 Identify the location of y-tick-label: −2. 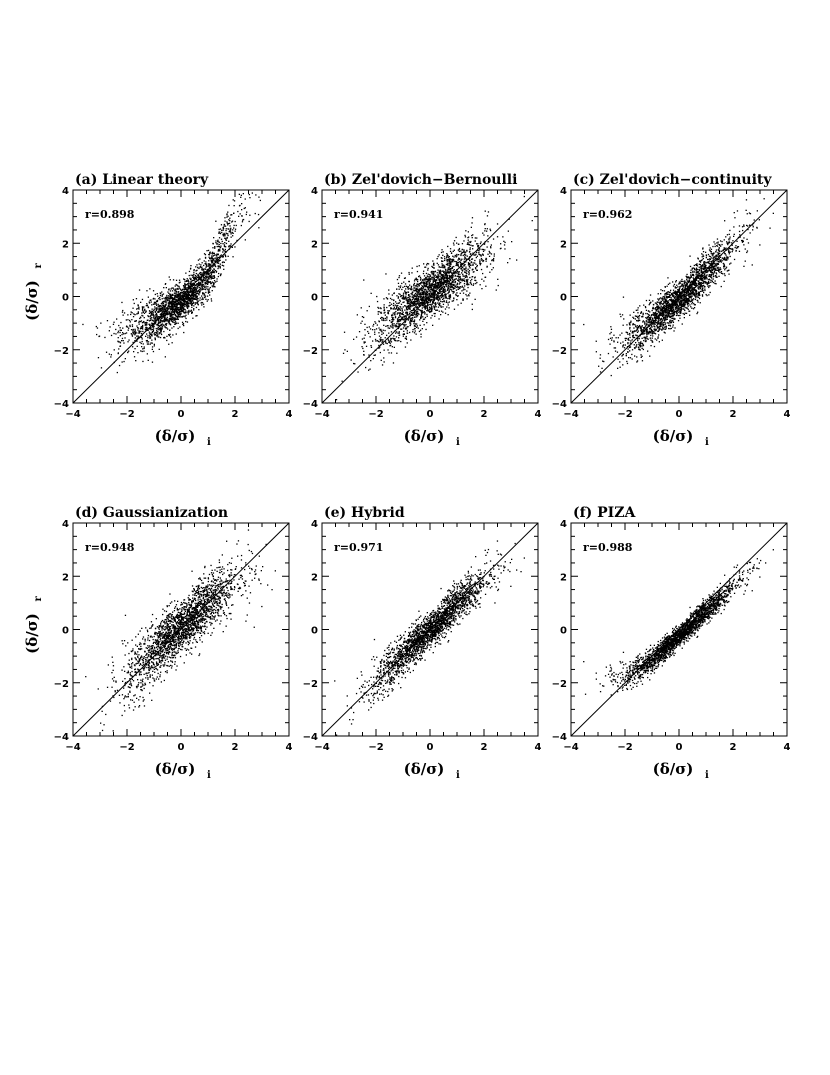
(61, 351).